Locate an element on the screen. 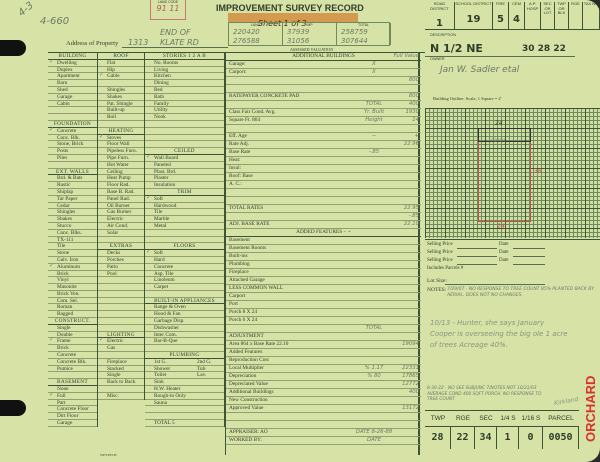  checklist-item: ✓ Gable is located at coordinates (121, 76).